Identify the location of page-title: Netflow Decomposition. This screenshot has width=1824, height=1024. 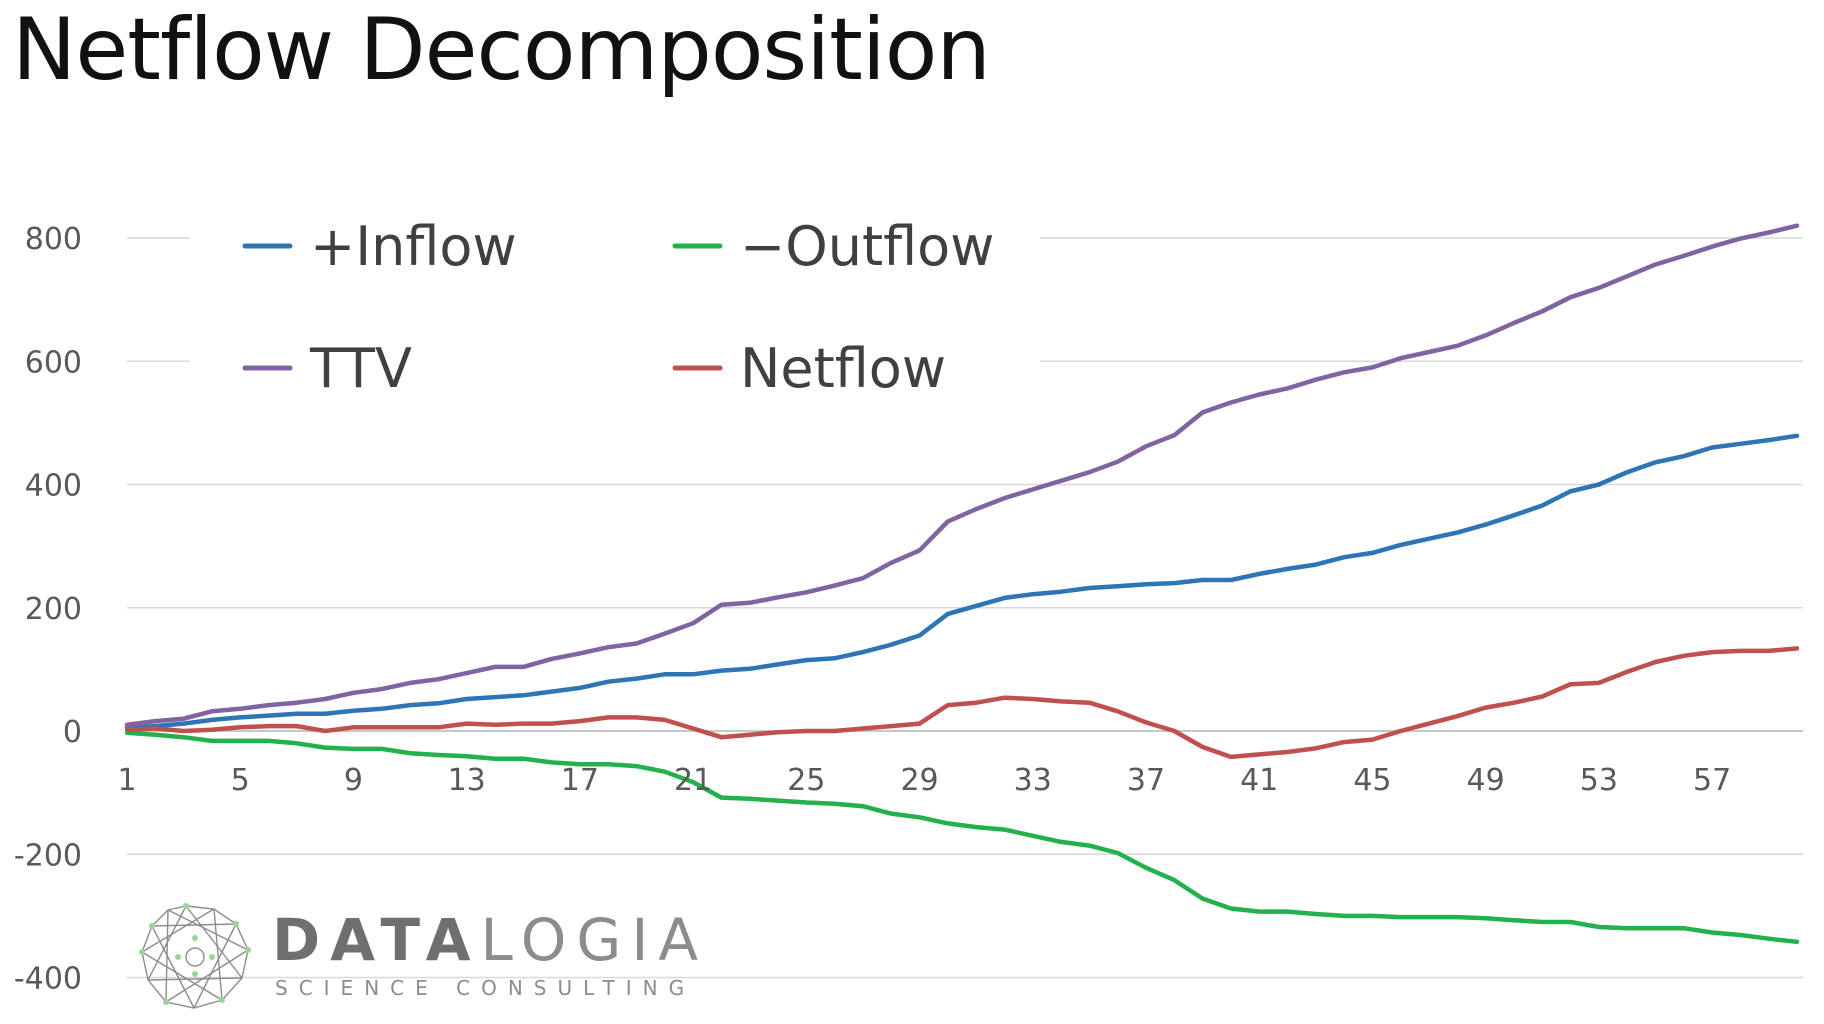
(501, 50).